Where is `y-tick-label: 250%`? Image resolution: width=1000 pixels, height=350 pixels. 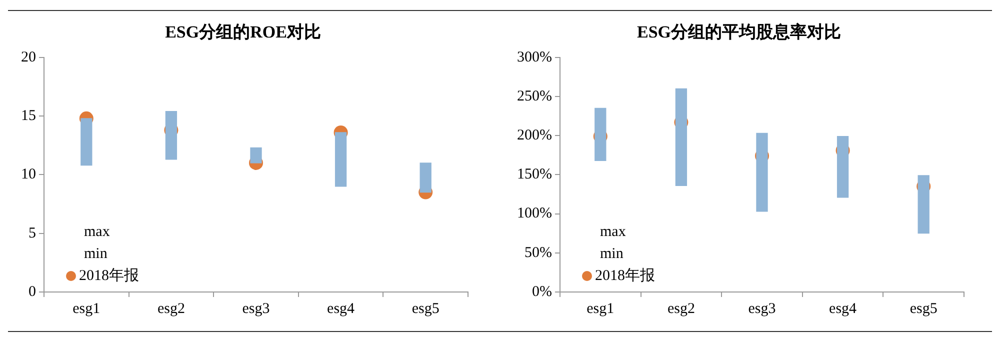
y-tick-label: 250% is located at coordinates (534, 96).